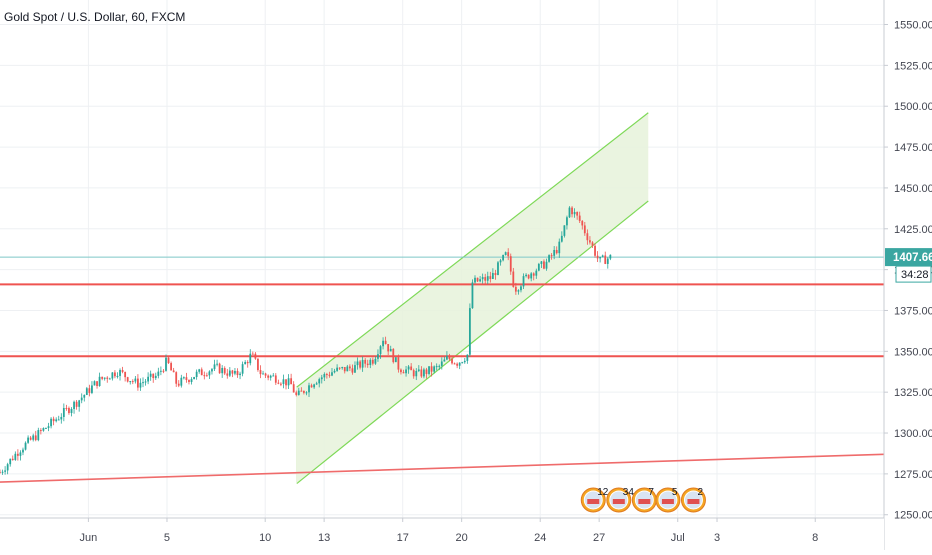 This screenshot has width=932, height=555. What do you see at coordinates (913, 393) in the screenshot?
I see `y-tick-label: 1325.00` at bounding box center [913, 393].